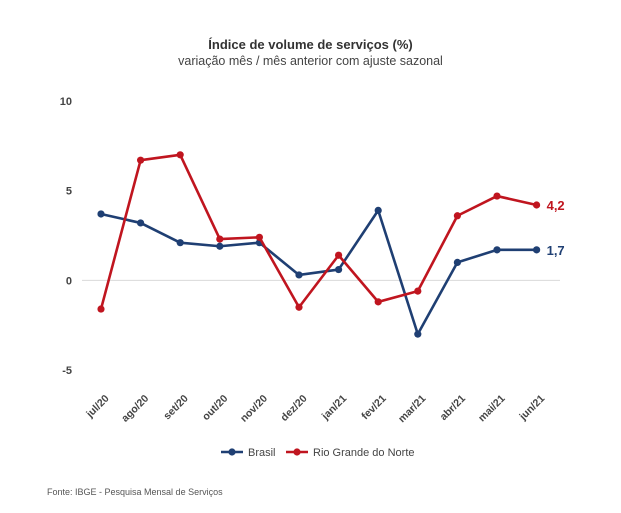 The height and width of the screenshot is (513, 621). Describe the element at coordinates (215, 408) in the screenshot. I see `x-tick-label: out/20` at that location.